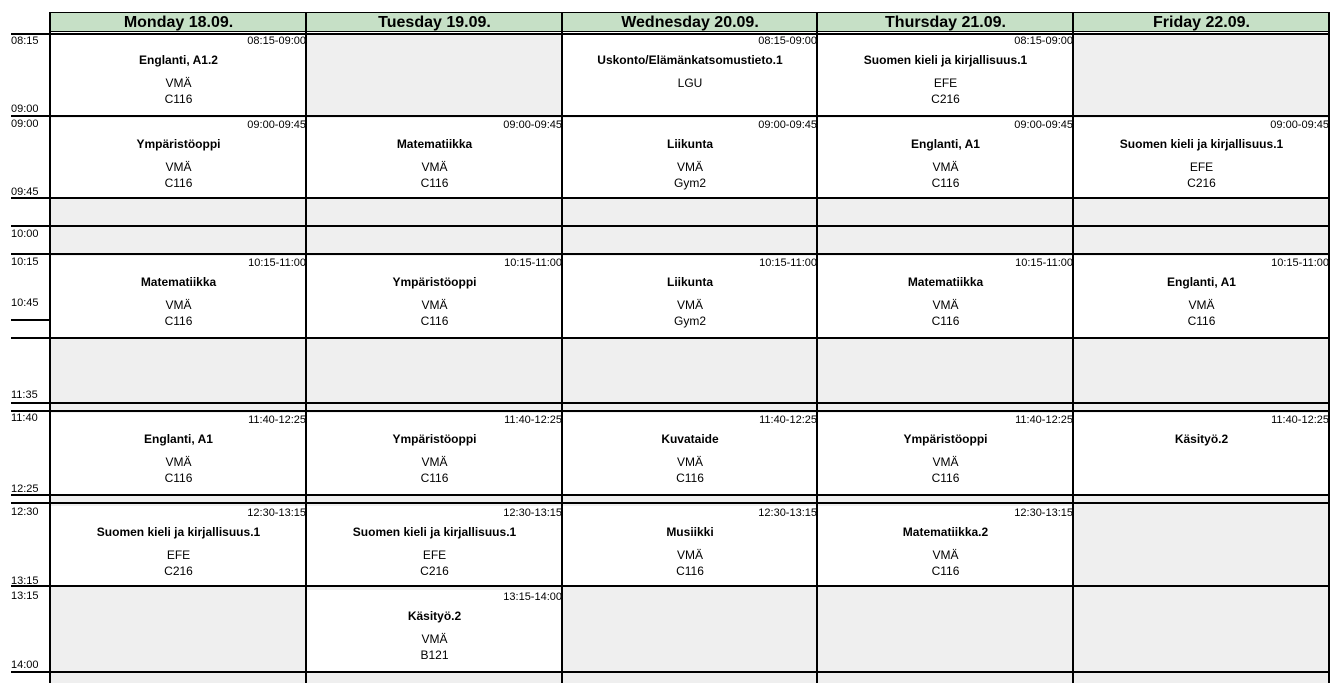  I want to click on time-label: 13:15, so click(25, 596).